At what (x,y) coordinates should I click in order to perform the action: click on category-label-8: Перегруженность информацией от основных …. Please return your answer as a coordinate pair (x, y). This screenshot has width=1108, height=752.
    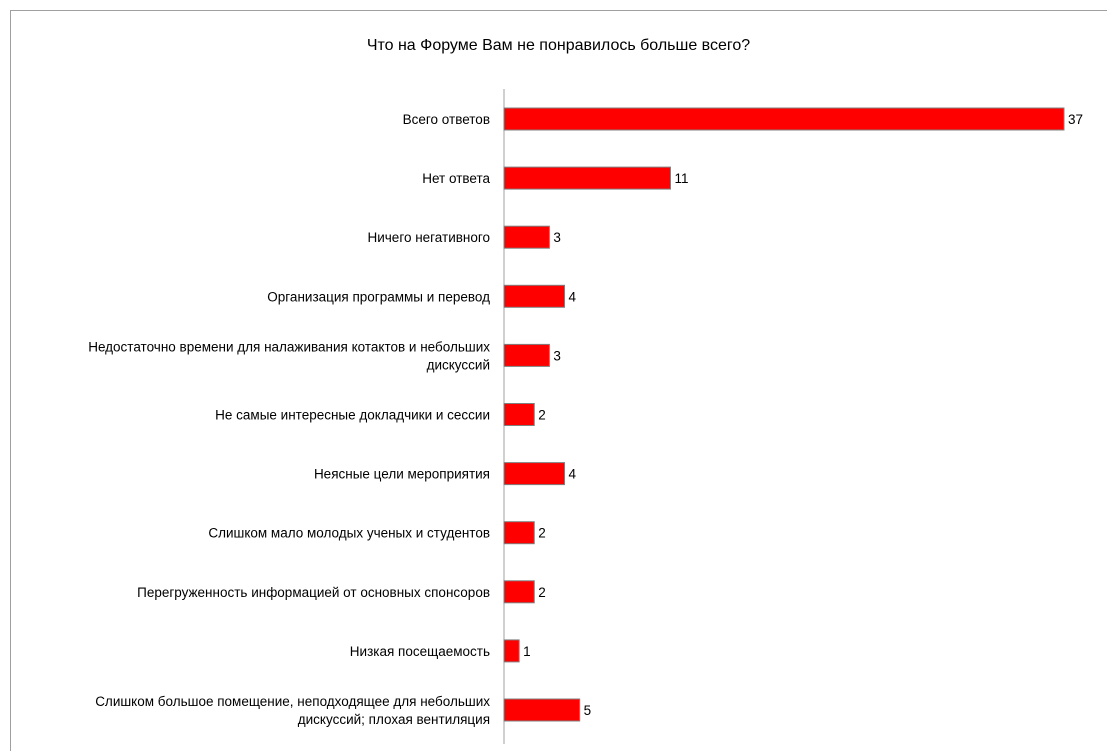
    Looking at the image, I should click on (313, 592).